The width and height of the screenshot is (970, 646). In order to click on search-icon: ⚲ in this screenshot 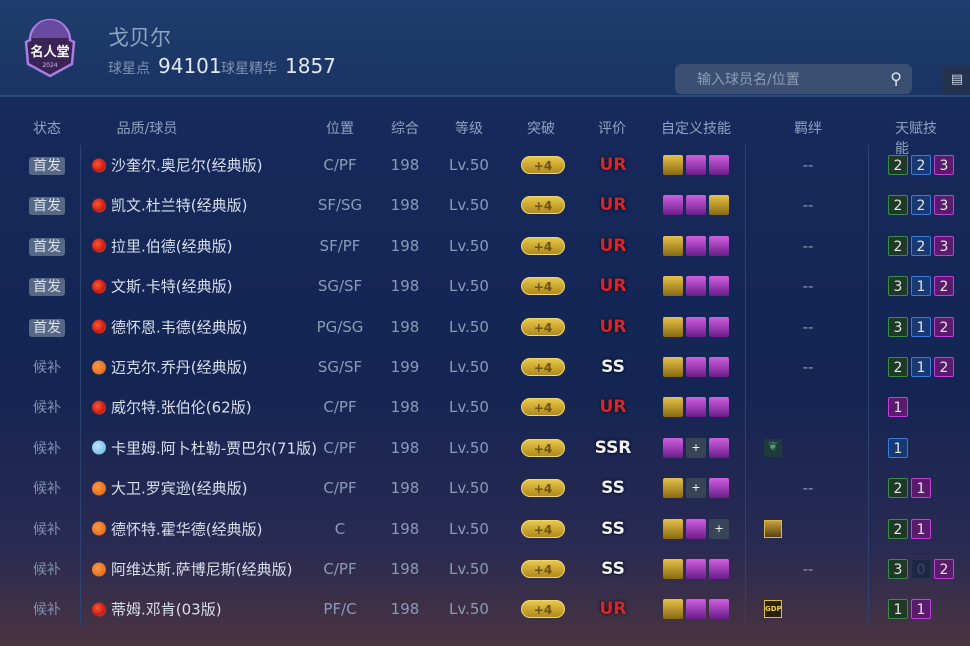, I will do `click(896, 78)`.